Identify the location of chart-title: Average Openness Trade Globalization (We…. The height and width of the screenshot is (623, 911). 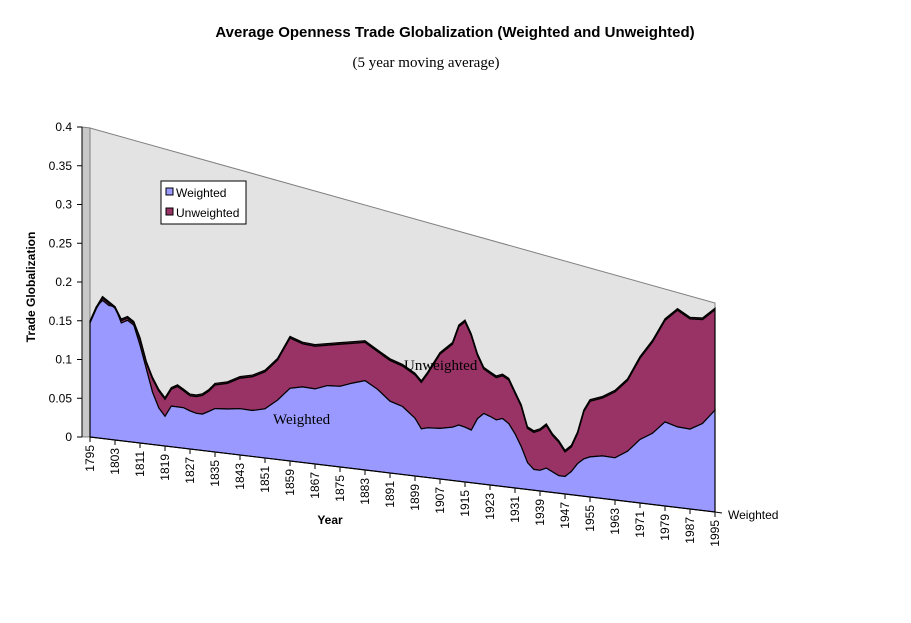
(454, 32).